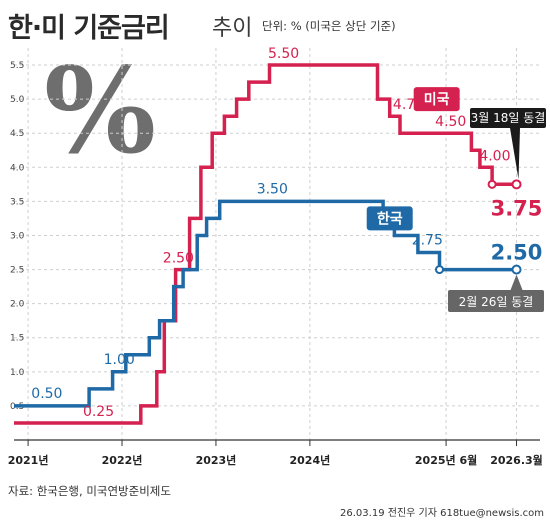 This screenshot has width=550, height=522. I want to click on korea-value-label: 0.50, so click(46, 394).